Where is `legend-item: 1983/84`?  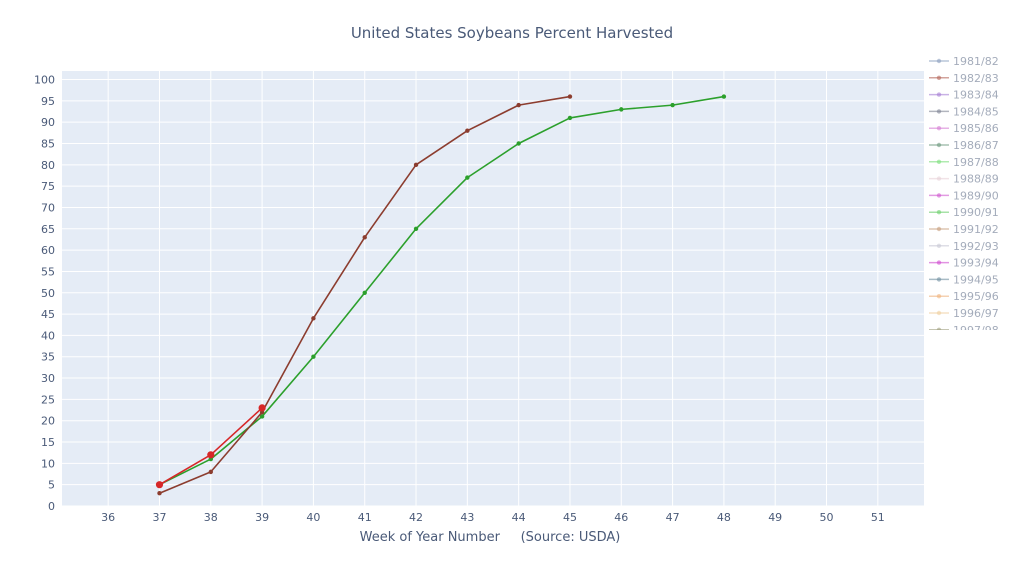 legend-item: 1983/84 is located at coordinates (964, 95).